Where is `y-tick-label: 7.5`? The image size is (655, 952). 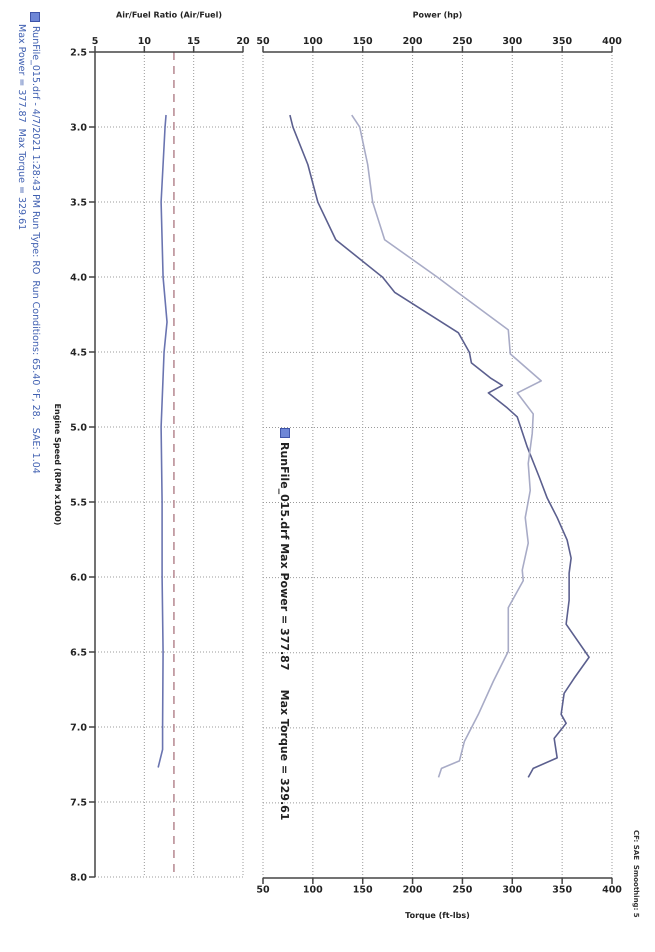 y-tick-label: 7.5 is located at coordinates (78, 802).